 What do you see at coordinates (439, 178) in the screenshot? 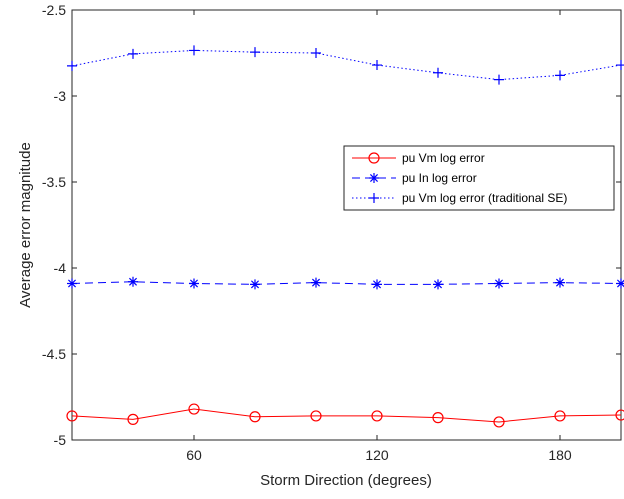
I see `legend-label: pu In log error` at bounding box center [439, 178].